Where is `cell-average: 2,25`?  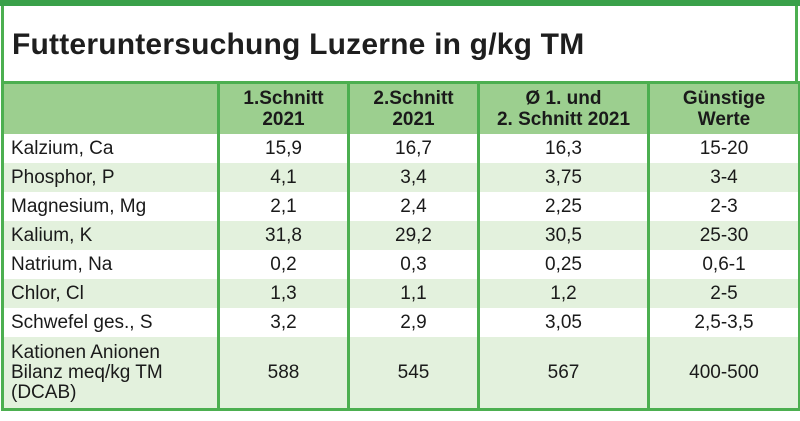 cell-average: 2,25 is located at coordinates (563, 206).